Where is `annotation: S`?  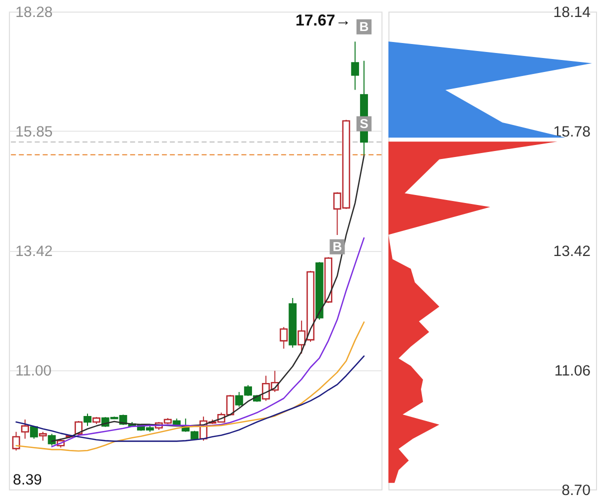
annotation: S is located at coordinates (364, 123).